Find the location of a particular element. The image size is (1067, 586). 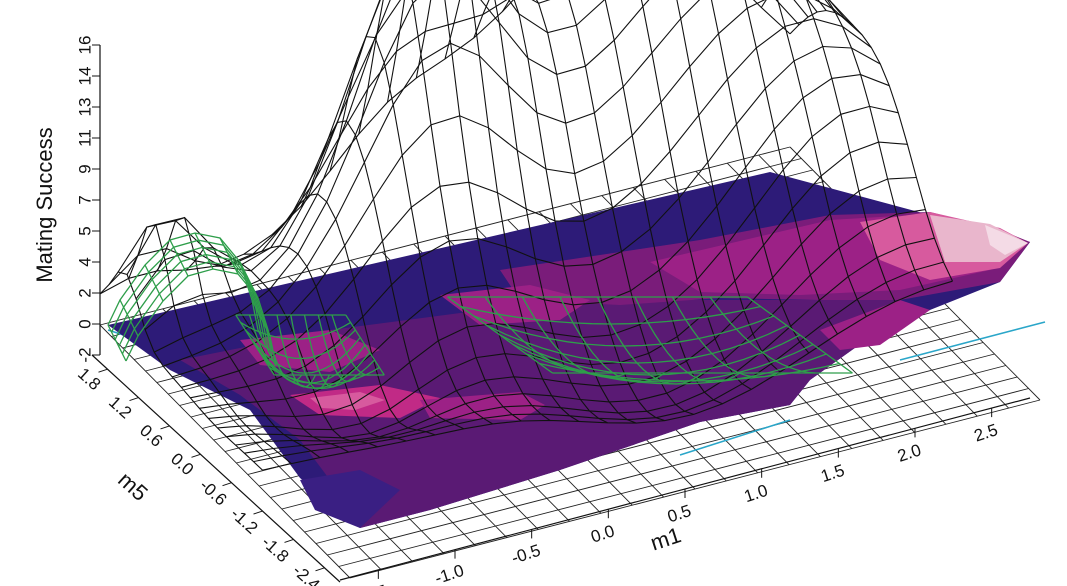

z-tick-label: 9 is located at coordinates (84, 168).